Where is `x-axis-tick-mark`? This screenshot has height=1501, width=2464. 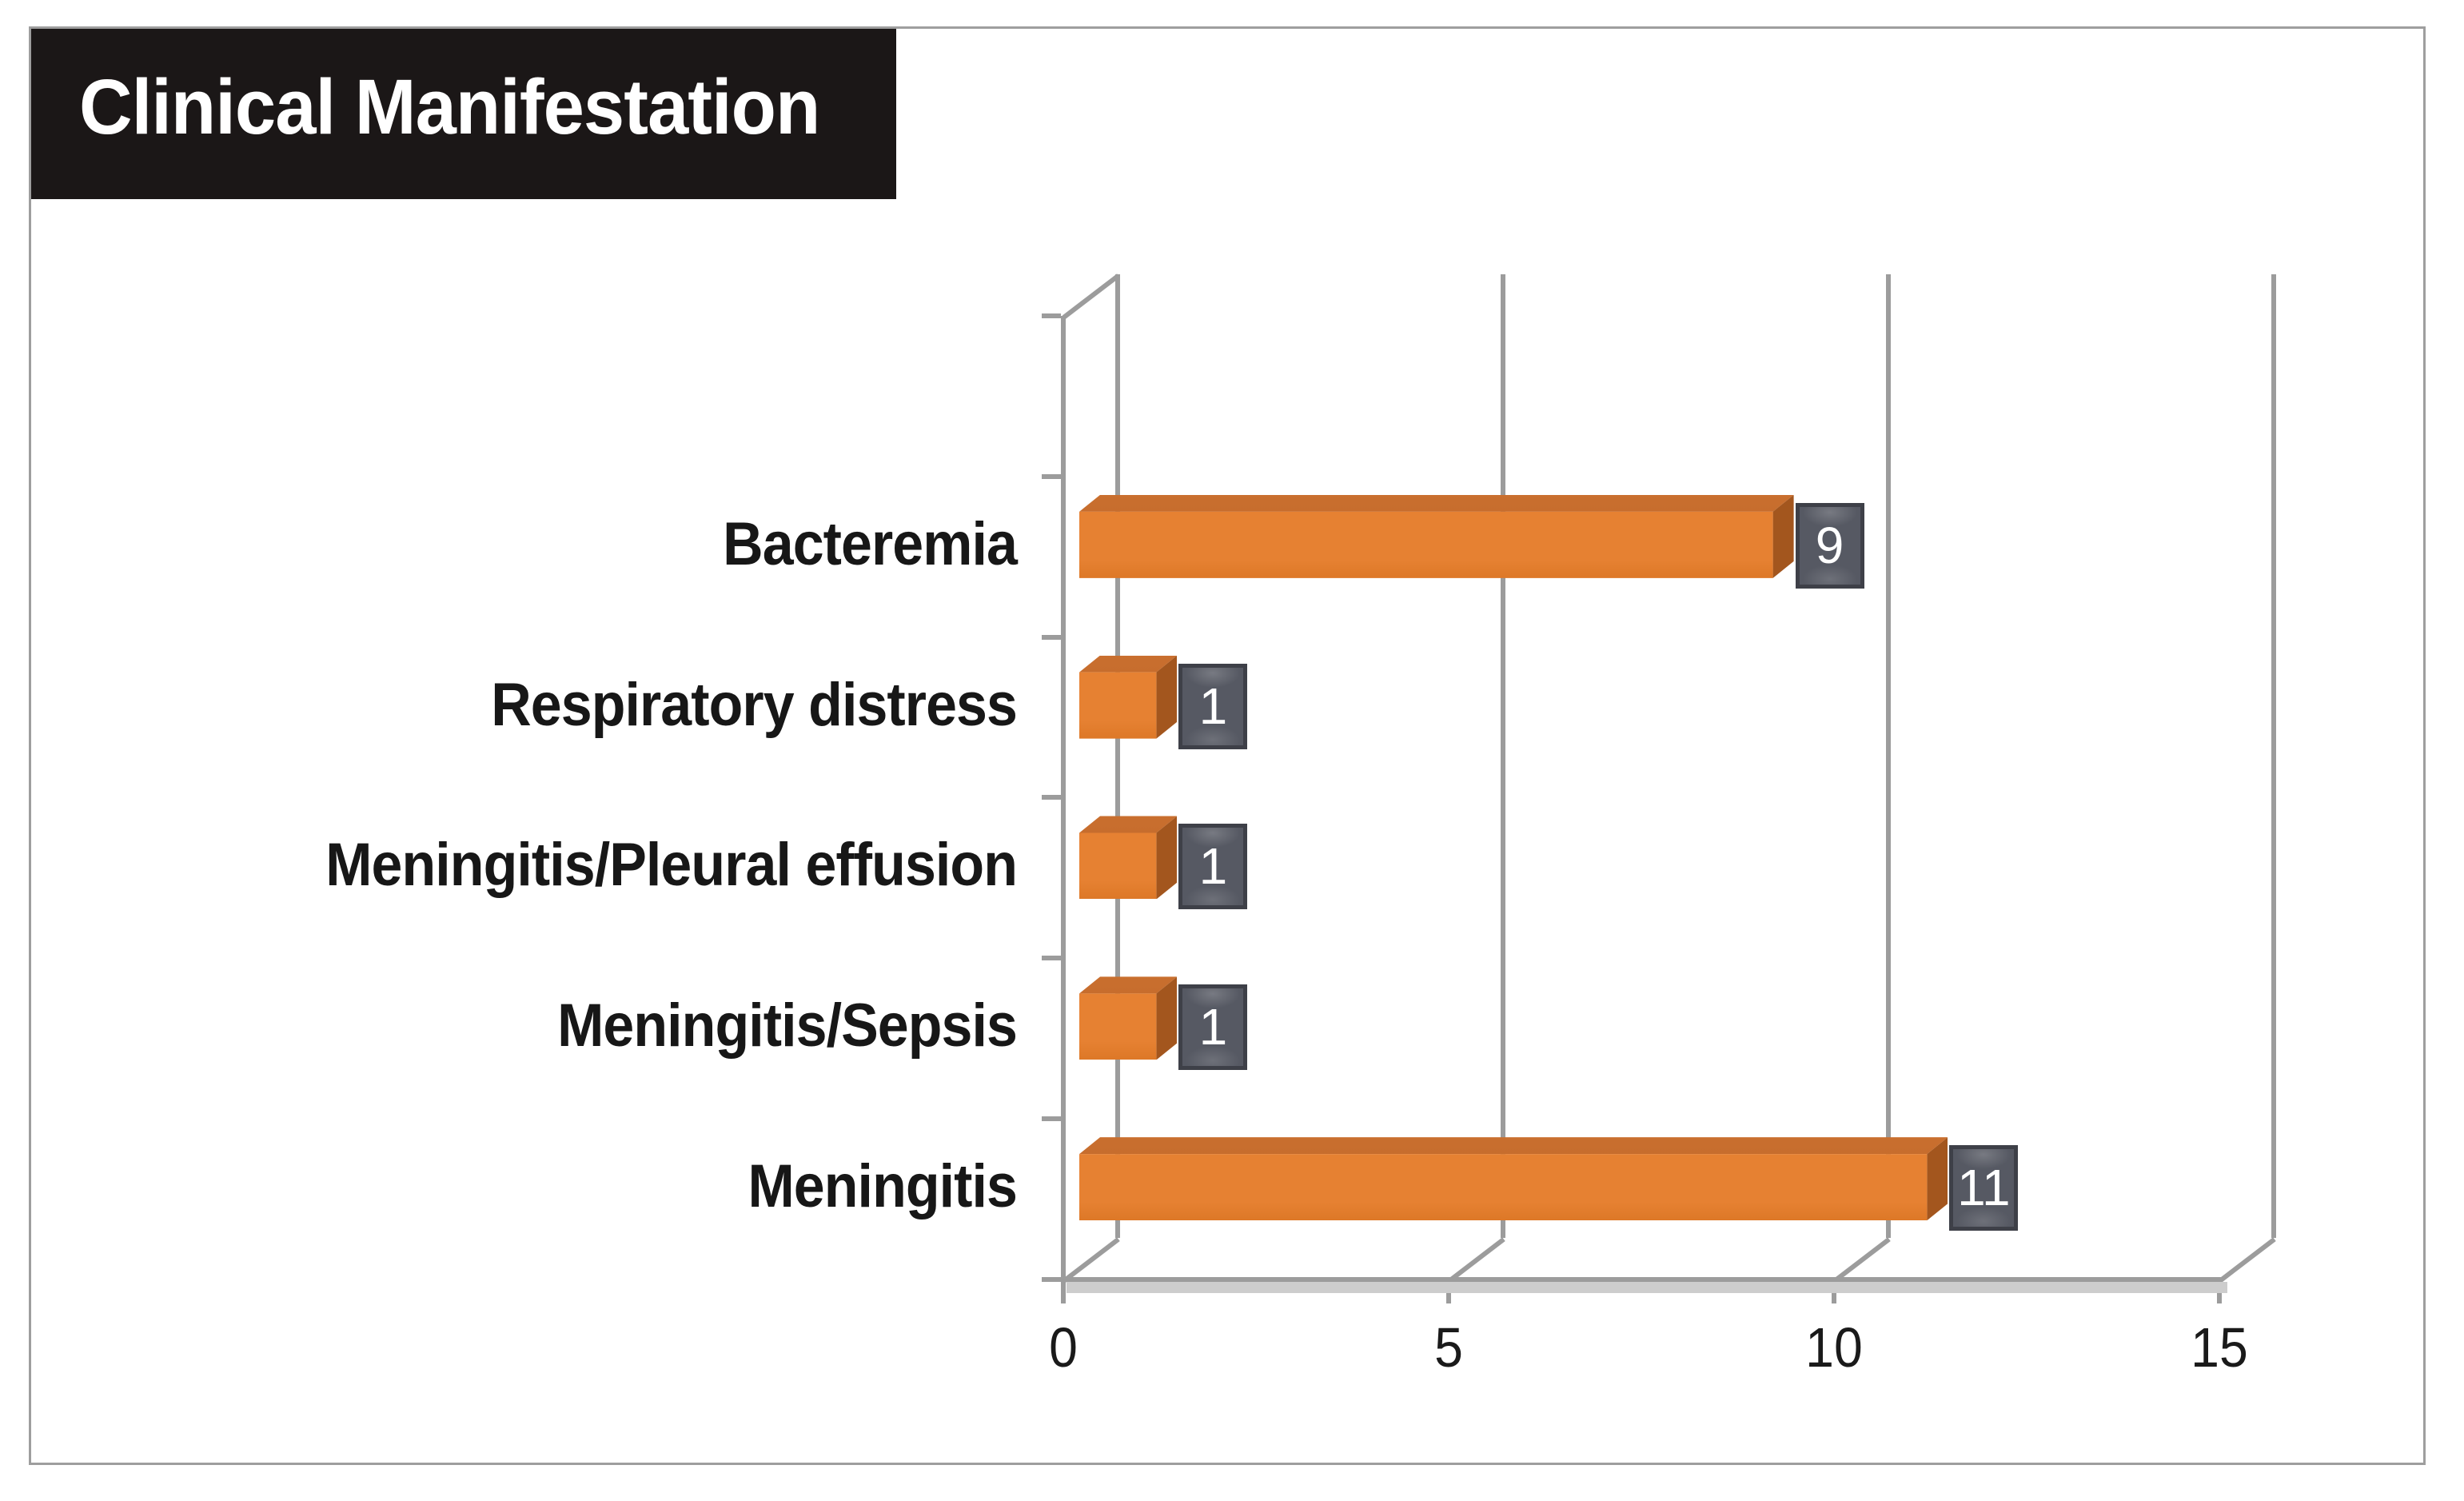
x-axis-tick-mark is located at coordinates (1063, 1291).